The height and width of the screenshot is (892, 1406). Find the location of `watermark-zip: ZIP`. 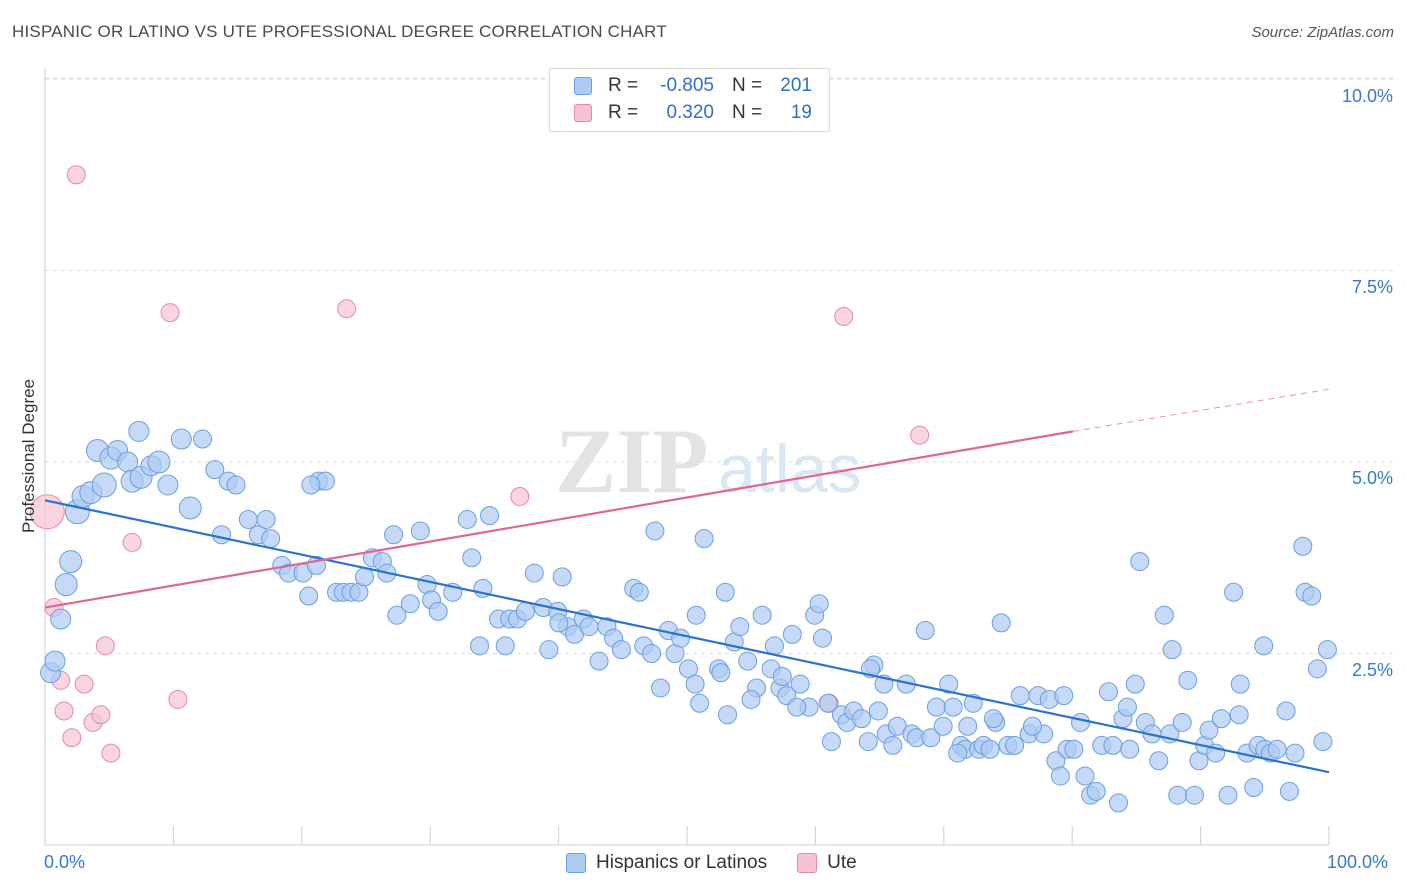

watermark-zip: ZIP is located at coordinates (631, 461).